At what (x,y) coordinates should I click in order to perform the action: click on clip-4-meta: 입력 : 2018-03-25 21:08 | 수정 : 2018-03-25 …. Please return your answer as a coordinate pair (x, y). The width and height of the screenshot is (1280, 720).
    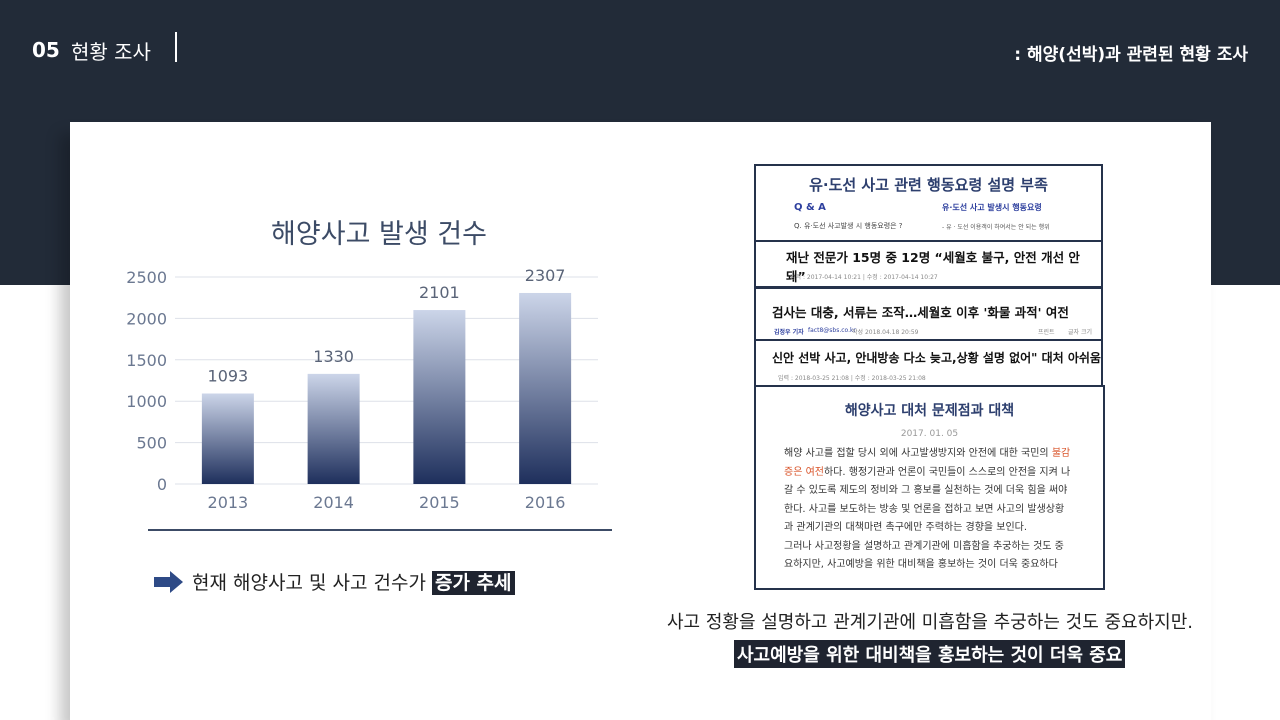
    Looking at the image, I should click on (852, 378).